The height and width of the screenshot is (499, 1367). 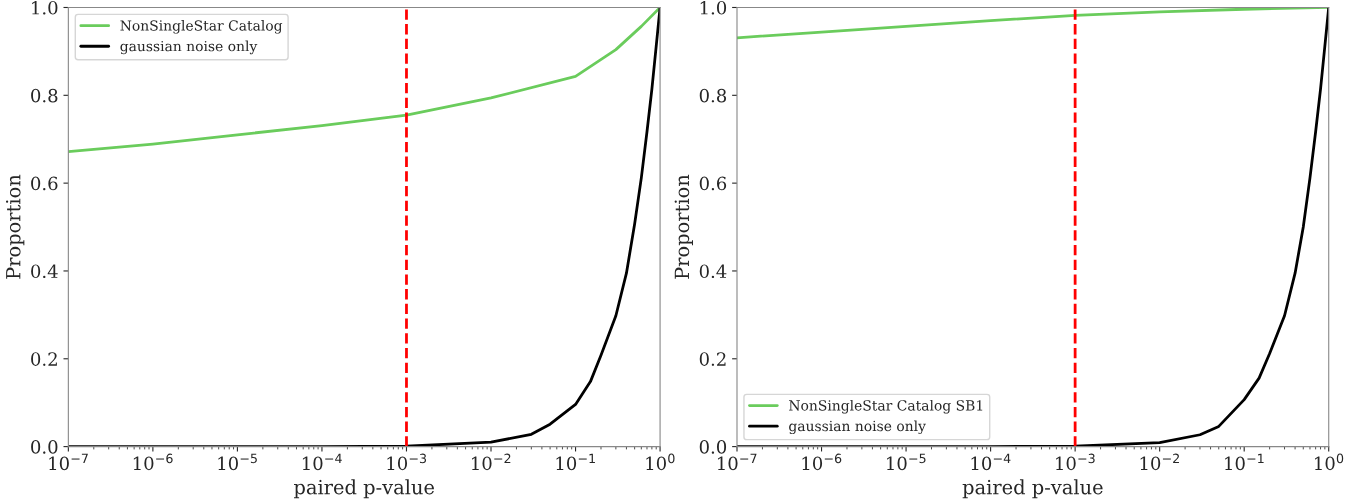 I want to click on legend-label: NonSingleStar Catalog, so click(x=201, y=26).